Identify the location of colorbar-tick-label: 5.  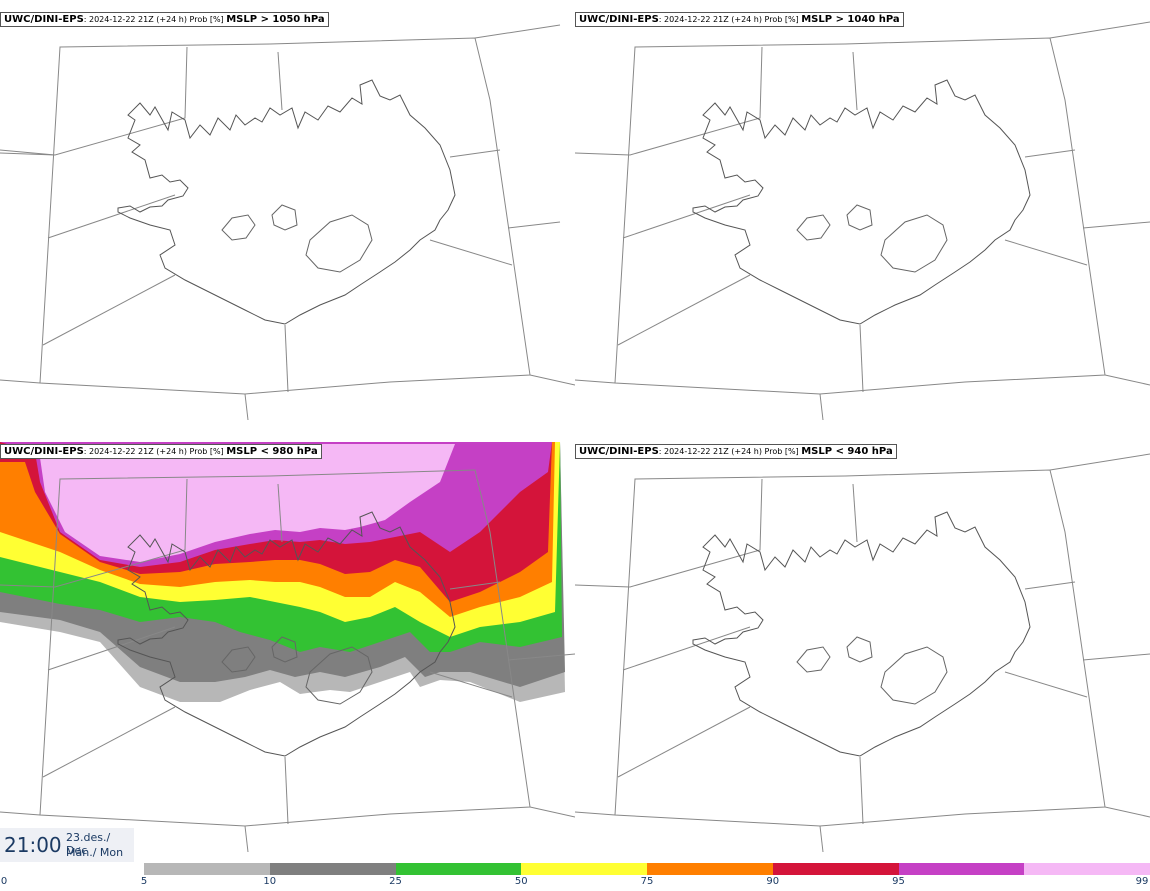
(144, 881).